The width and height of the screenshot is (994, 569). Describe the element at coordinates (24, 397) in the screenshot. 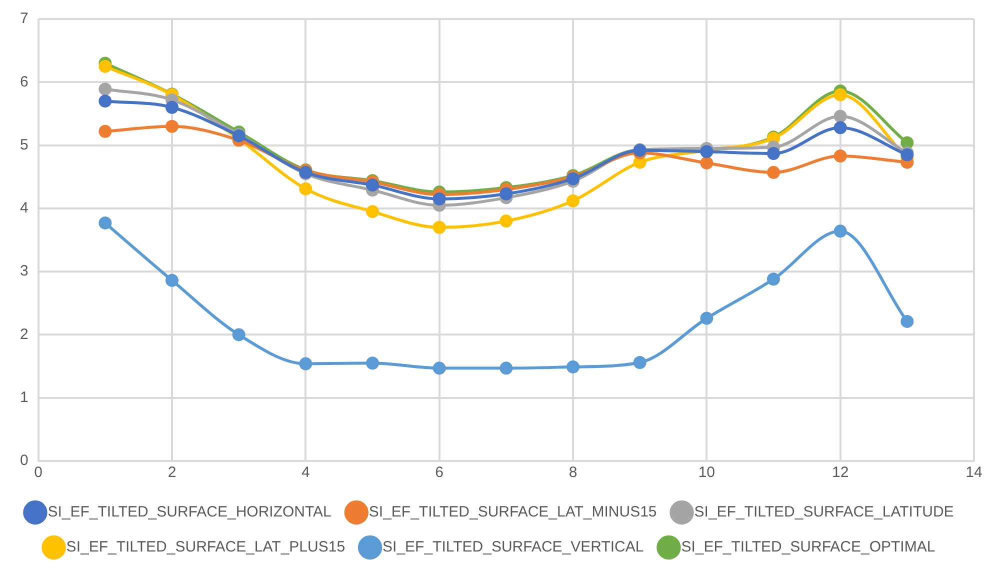

I see `y-tick-label: 1` at that location.